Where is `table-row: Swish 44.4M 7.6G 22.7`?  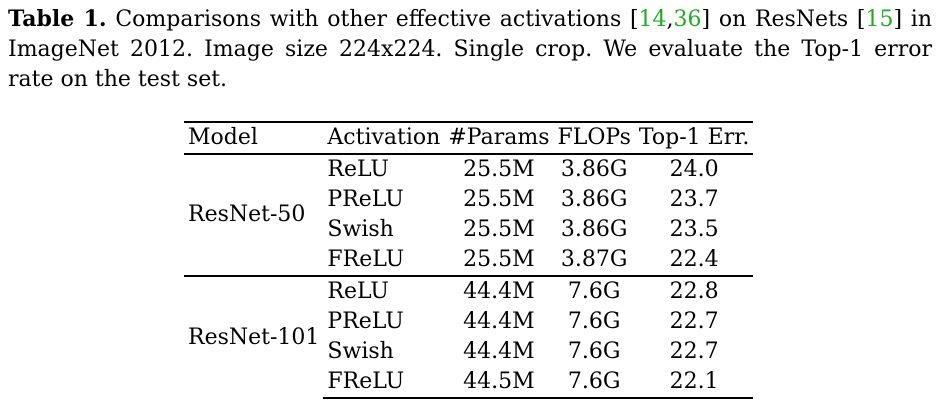
table-row: Swish 44.4M 7.6G 22.7 is located at coordinates (468, 352).